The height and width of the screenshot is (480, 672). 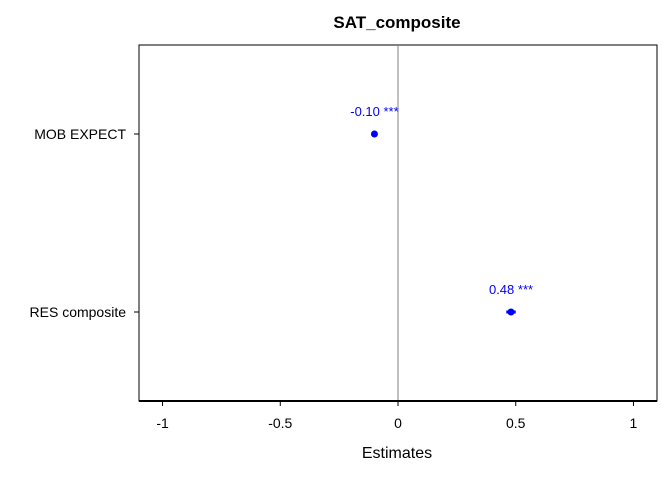 What do you see at coordinates (78, 312) in the screenshot?
I see `y-category-label: RES composite` at bounding box center [78, 312].